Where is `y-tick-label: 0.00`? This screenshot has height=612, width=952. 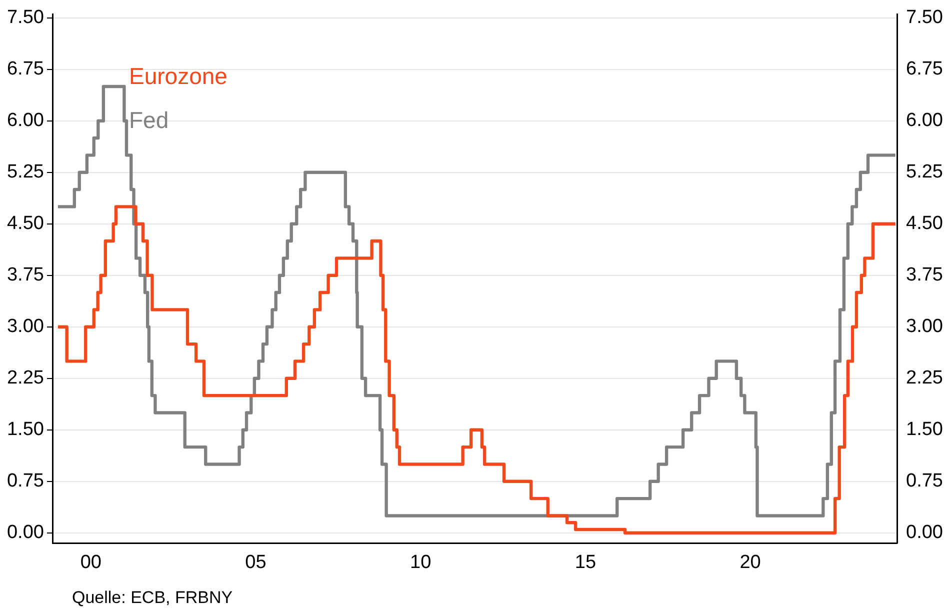
y-tick-label: 0.00 is located at coordinates (25, 533).